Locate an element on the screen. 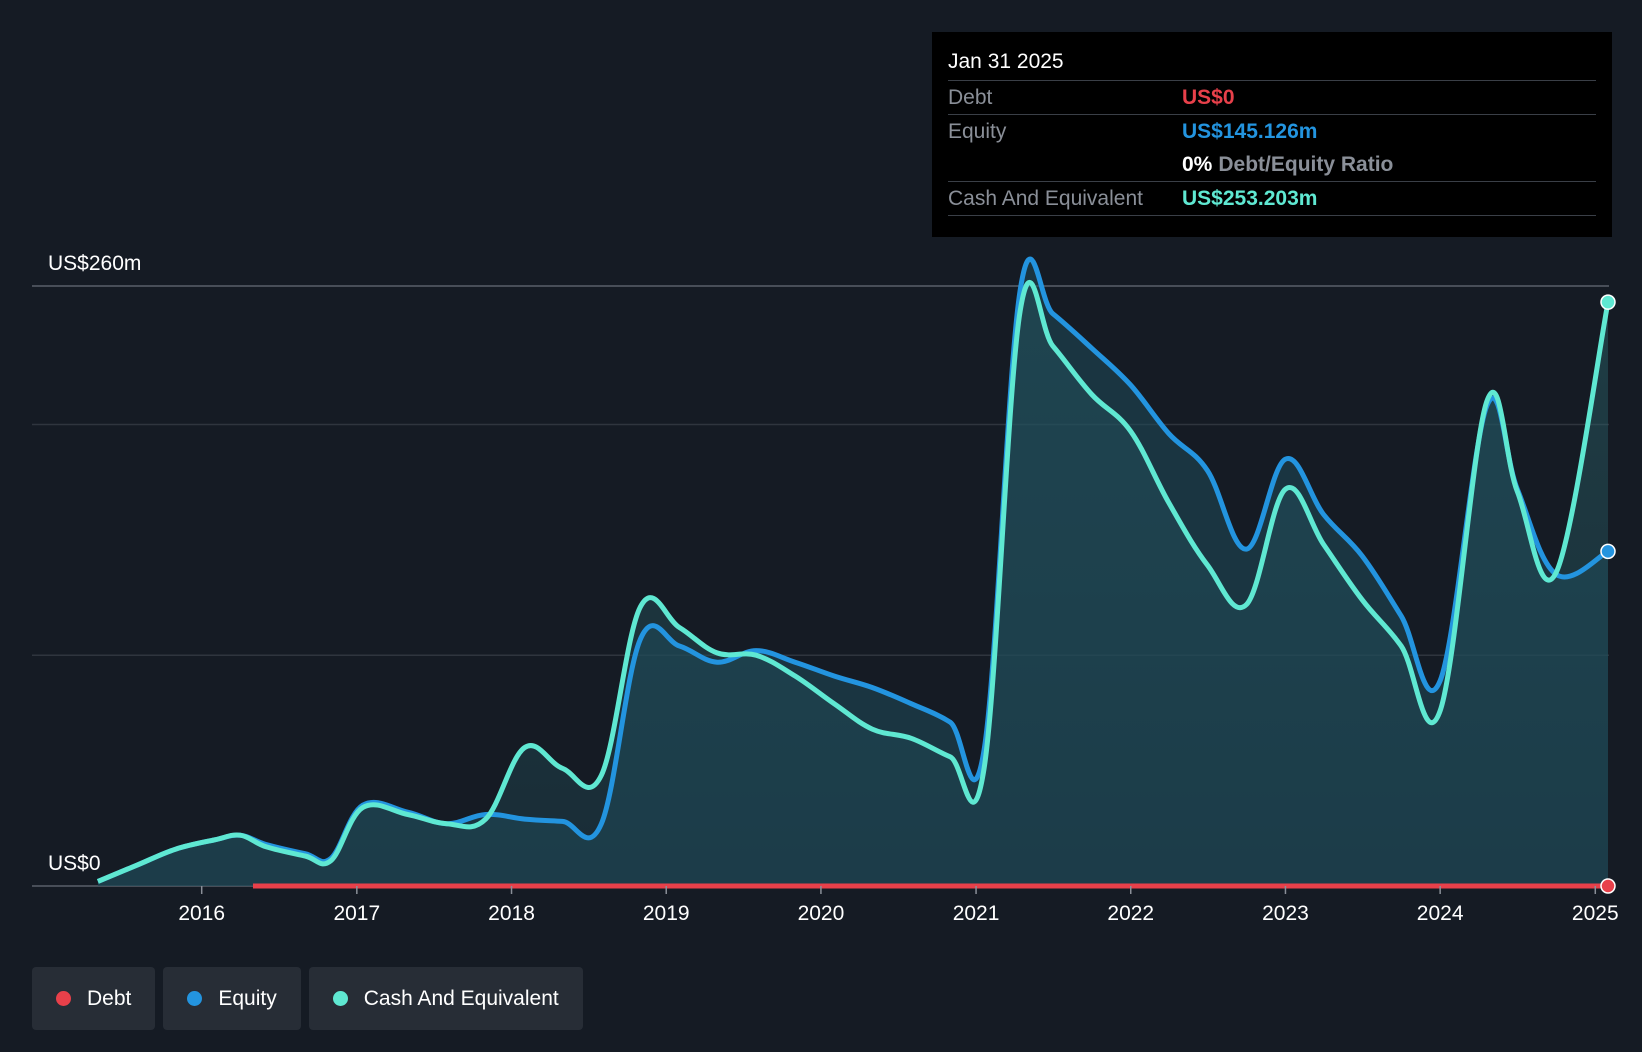 Image resolution: width=1642 pixels, height=1052 pixels. x-tick-label: 2020 is located at coordinates (821, 913).